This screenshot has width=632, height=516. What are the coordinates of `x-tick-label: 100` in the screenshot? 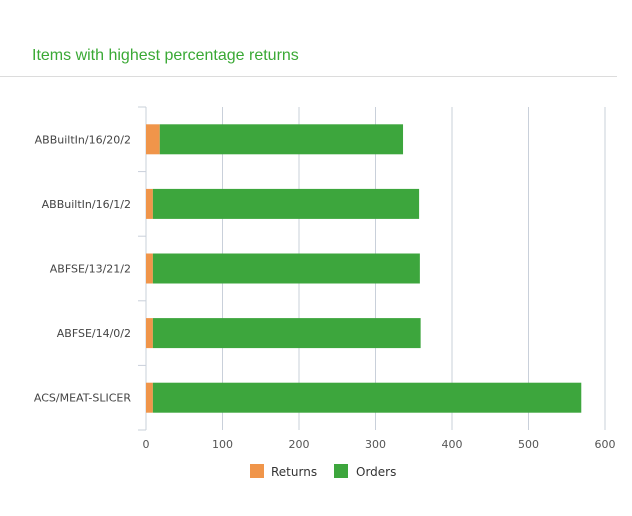 It's located at (222, 444).